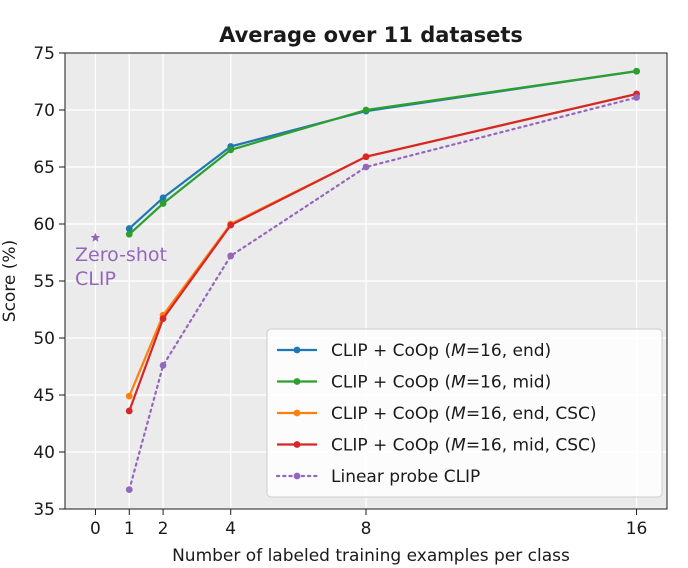 This screenshot has height=568, width=688. I want to click on chart-title: Average over 11 datasets, so click(371, 35).